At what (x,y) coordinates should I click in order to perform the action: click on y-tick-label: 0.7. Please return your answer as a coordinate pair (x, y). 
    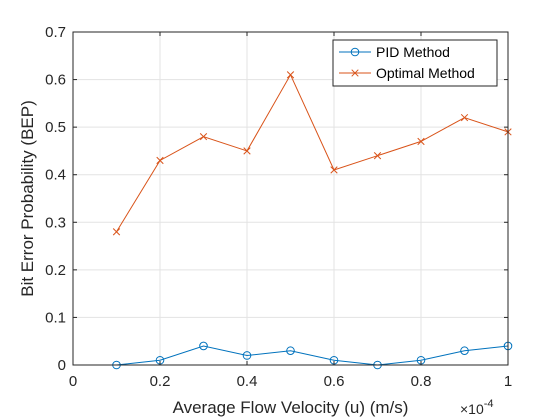
    Looking at the image, I should click on (55, 32).